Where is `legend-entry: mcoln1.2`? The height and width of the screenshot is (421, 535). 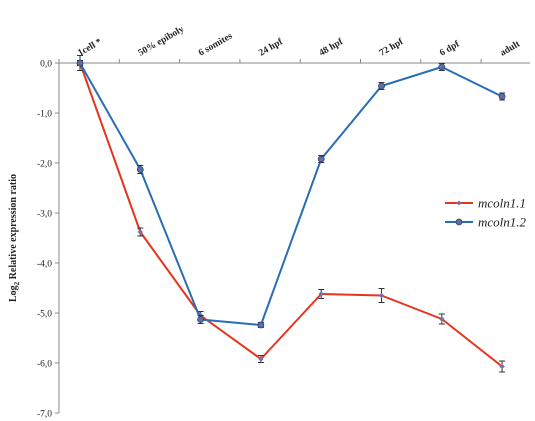
legend-entry: mcoln1.2 is located at coordinates (486, 222).